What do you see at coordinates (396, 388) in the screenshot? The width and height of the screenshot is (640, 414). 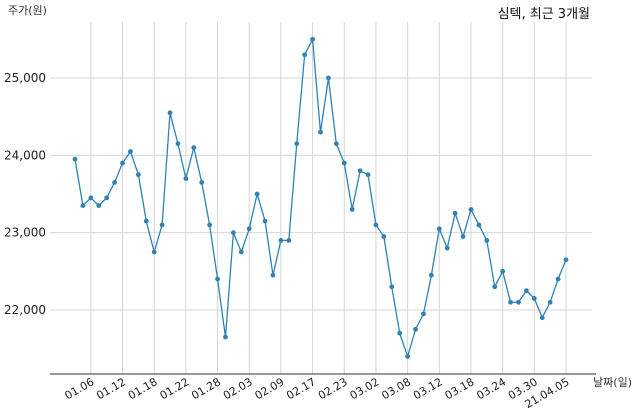 I see `x-tick-label: 03.08` at bounding box center [396, 388].